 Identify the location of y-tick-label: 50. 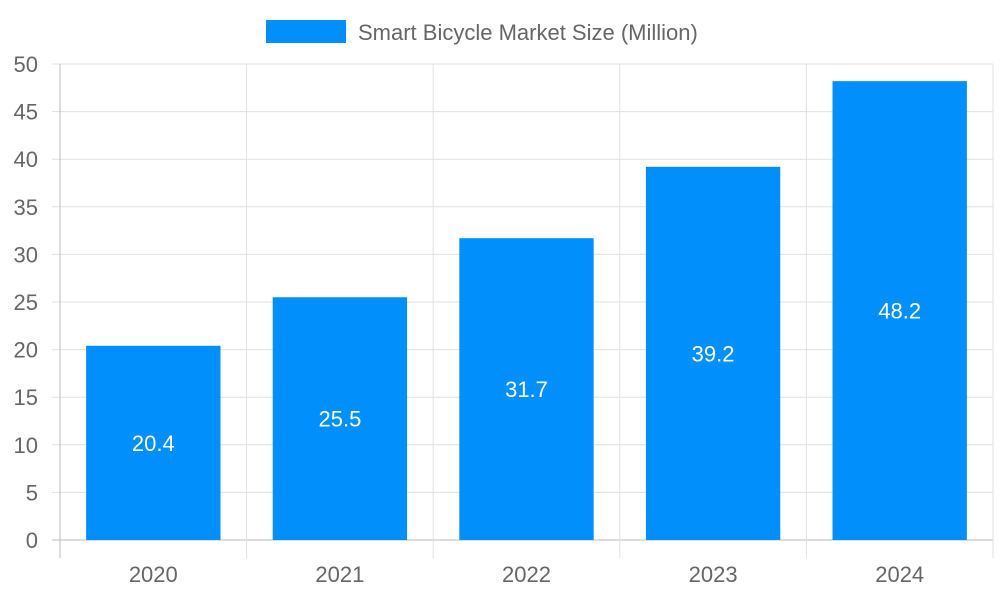
(26, 64).